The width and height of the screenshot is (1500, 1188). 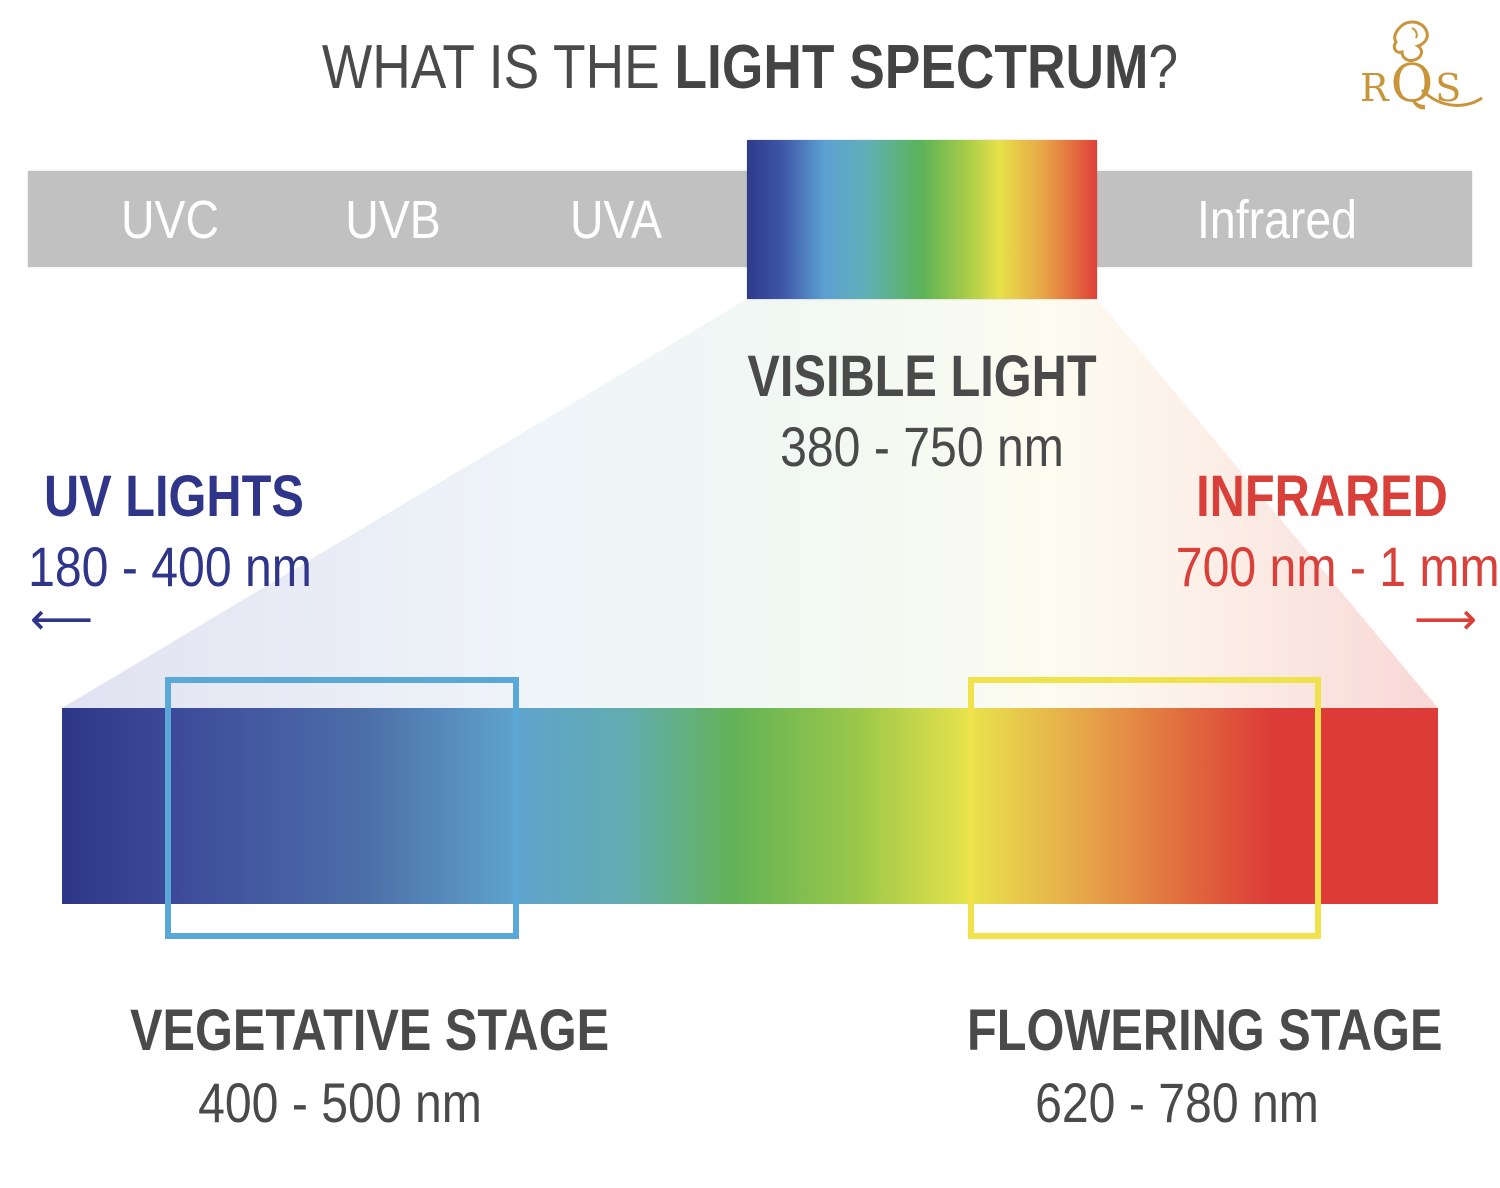 I want to click on uv-lights-heading: UV LIGHTS, so click(x=174, y=496).